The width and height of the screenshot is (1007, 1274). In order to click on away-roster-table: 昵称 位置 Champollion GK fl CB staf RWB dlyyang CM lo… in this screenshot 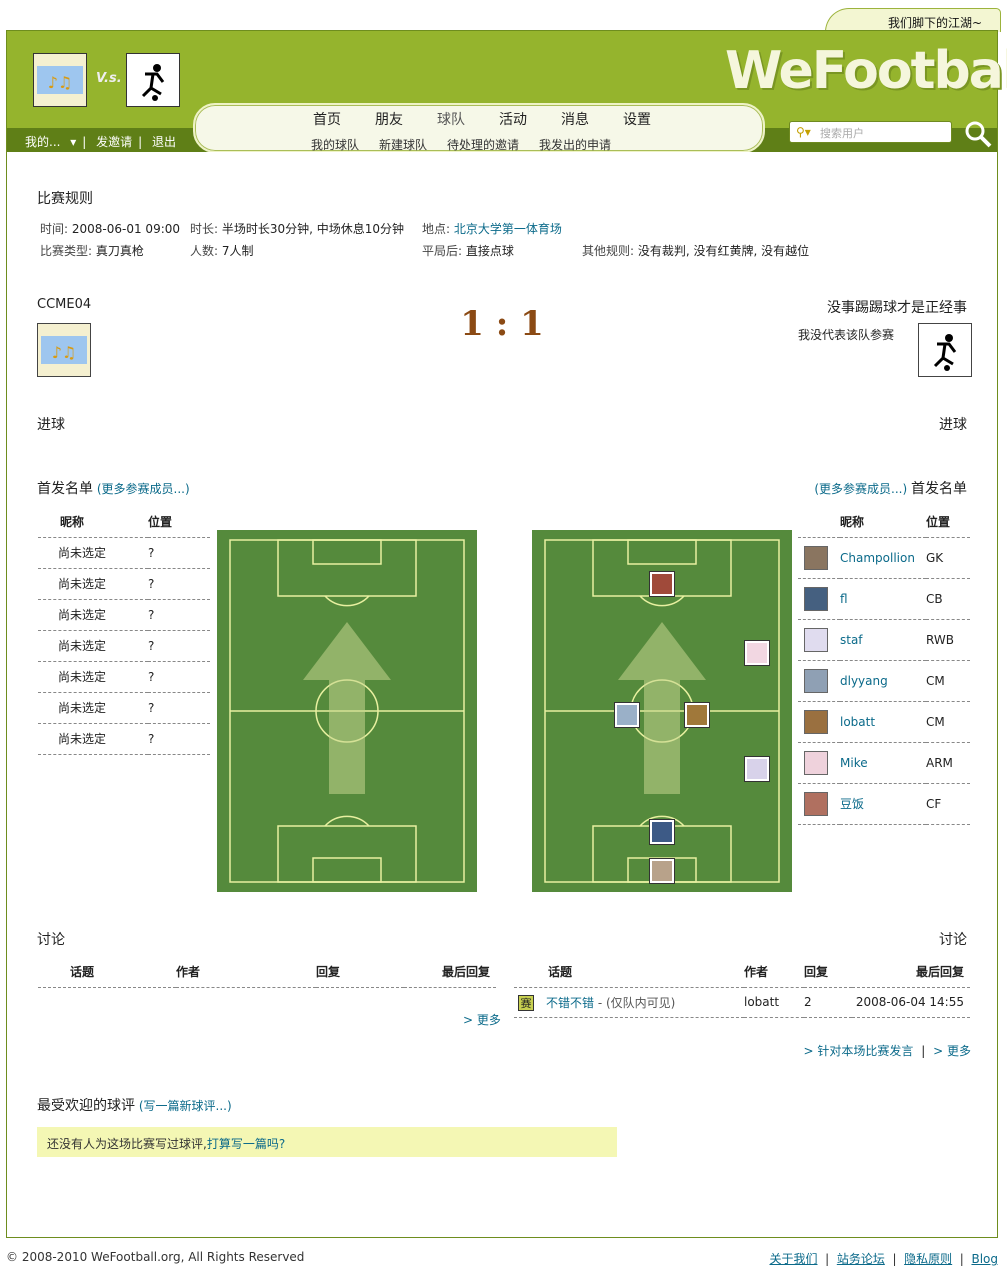, I will do `click(884, 665)`.